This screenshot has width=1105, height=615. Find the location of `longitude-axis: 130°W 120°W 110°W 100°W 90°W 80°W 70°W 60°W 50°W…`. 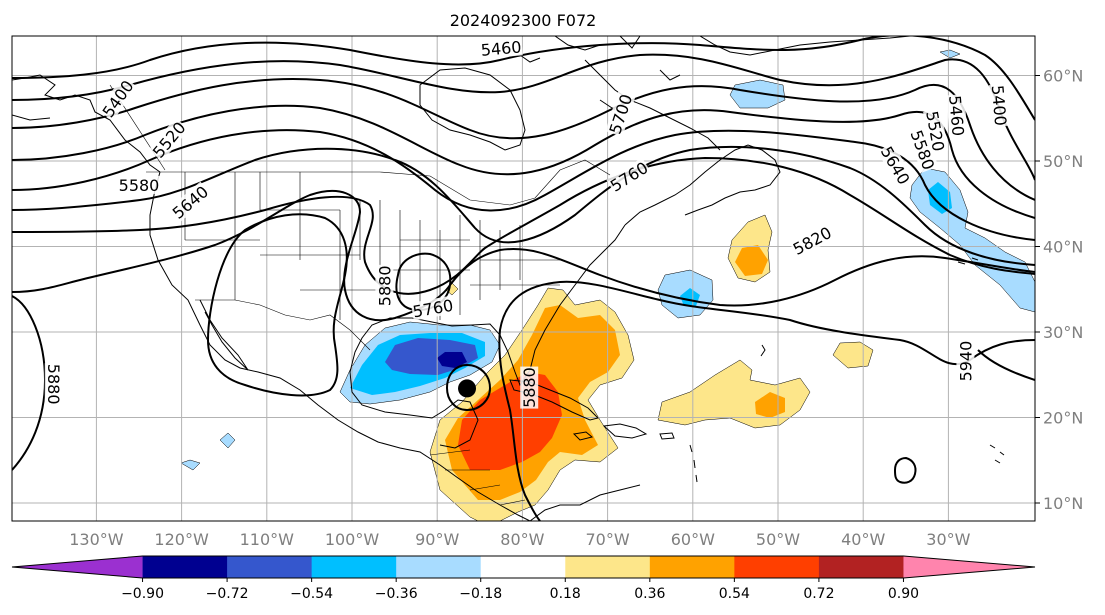

longitude-axis: 130°W 120°W 110°W 100°W 90°W 80°W 70°W 60°W 50°W… is located at coordinates (519, 539).